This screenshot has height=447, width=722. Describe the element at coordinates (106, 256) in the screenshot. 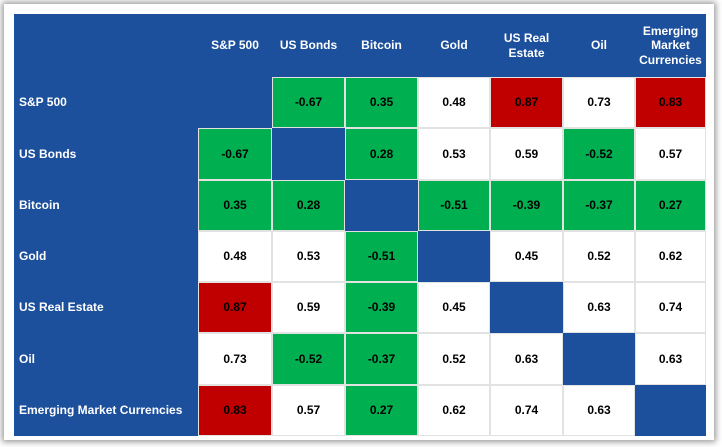

I see `row-header: Gold` at that location.